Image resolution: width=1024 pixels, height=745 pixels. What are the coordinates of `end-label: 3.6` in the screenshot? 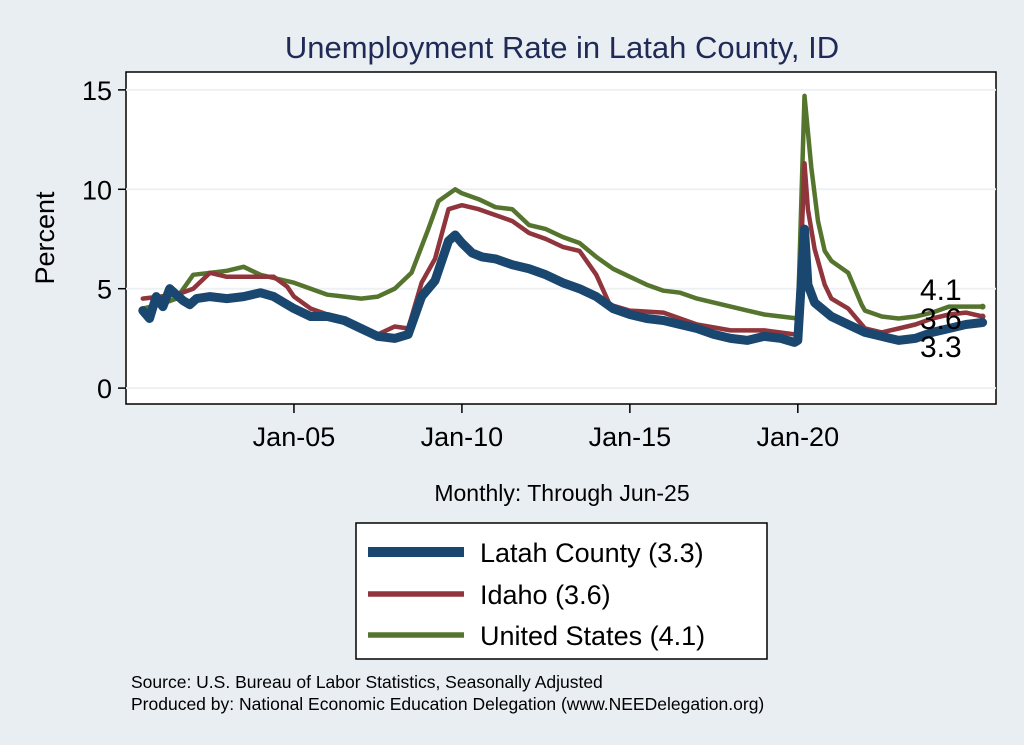 It's located at (941, 319).